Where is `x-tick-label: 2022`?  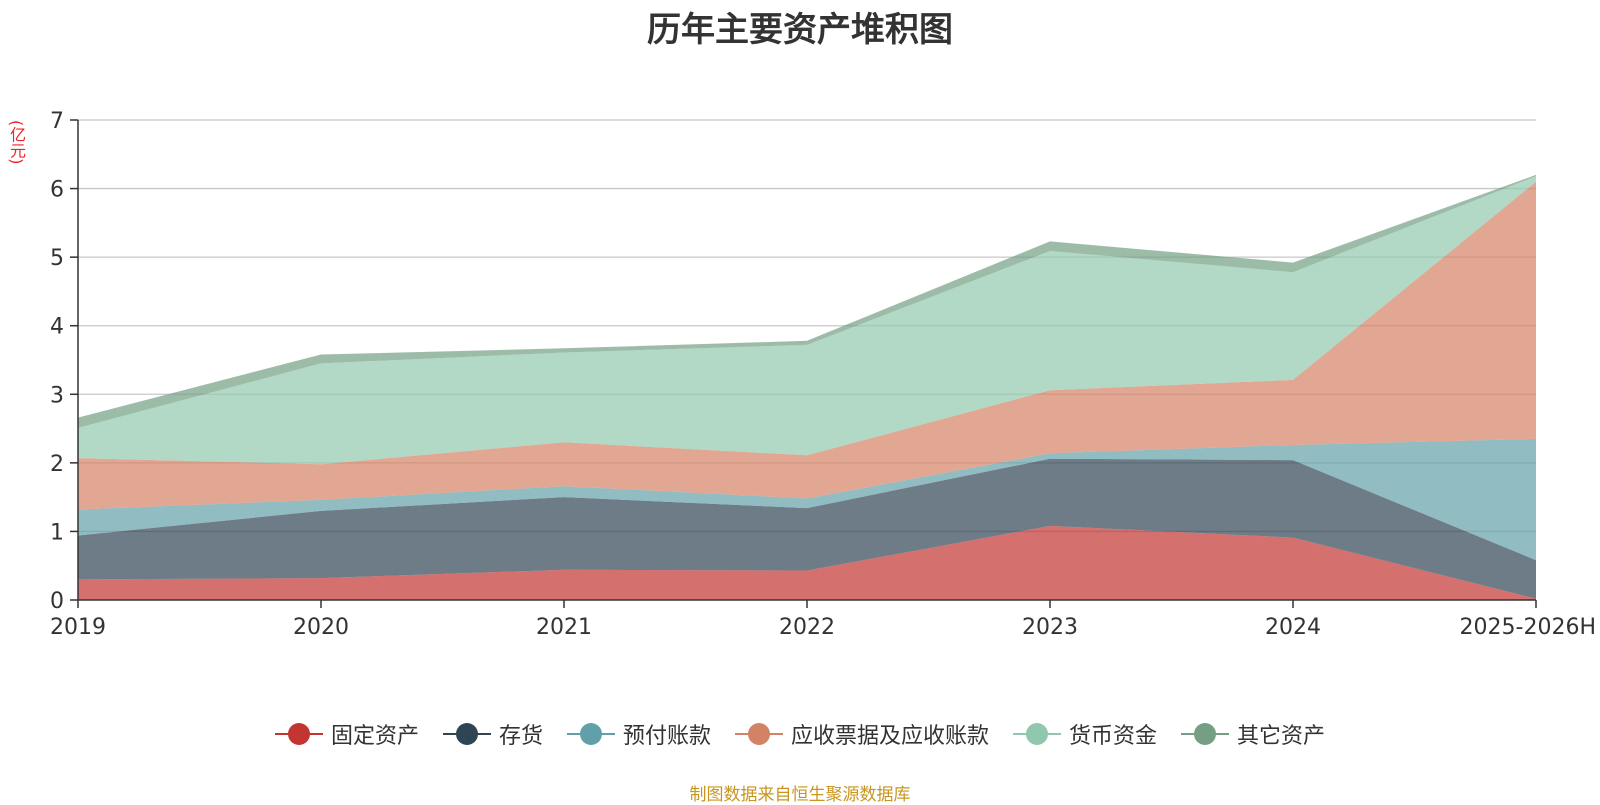 x-tick-label: 2022 is located at coordinates (807, 627).